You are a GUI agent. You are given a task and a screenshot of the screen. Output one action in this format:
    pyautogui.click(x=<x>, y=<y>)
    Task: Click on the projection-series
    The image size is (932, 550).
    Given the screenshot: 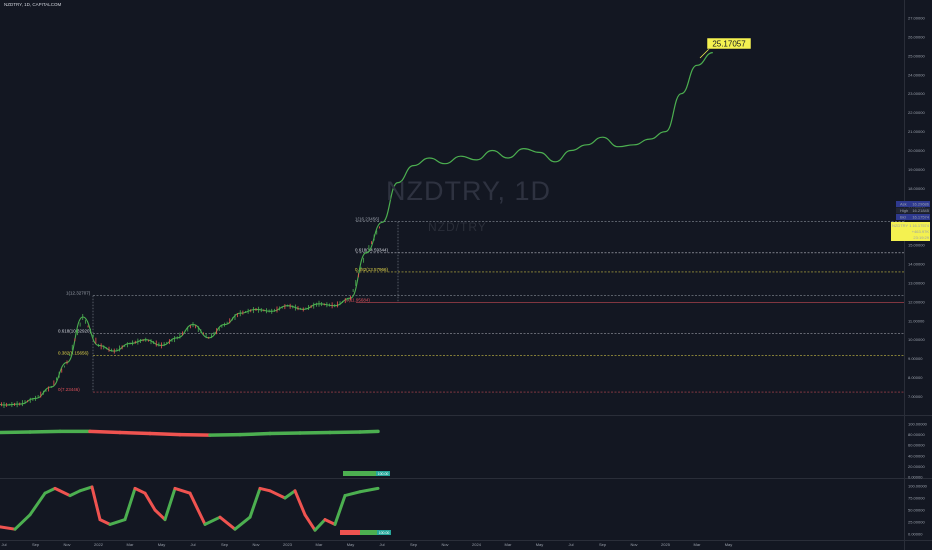 What is the action you would take?
    pyautogui.click(x=547, y=137)
    